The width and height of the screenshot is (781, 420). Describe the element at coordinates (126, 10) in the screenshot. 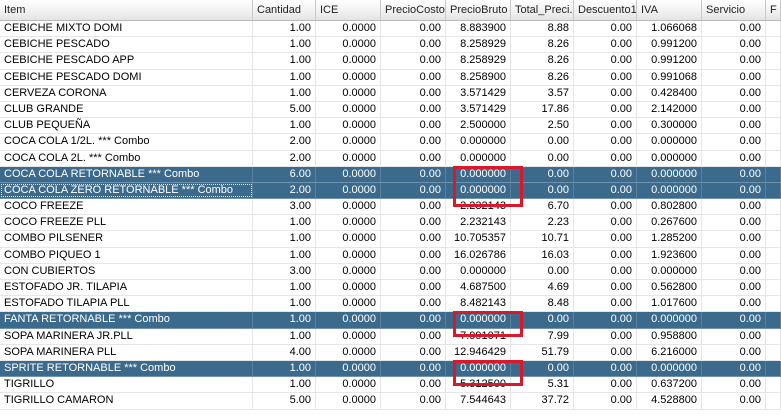

I see `column-header-item: Item` at that location.